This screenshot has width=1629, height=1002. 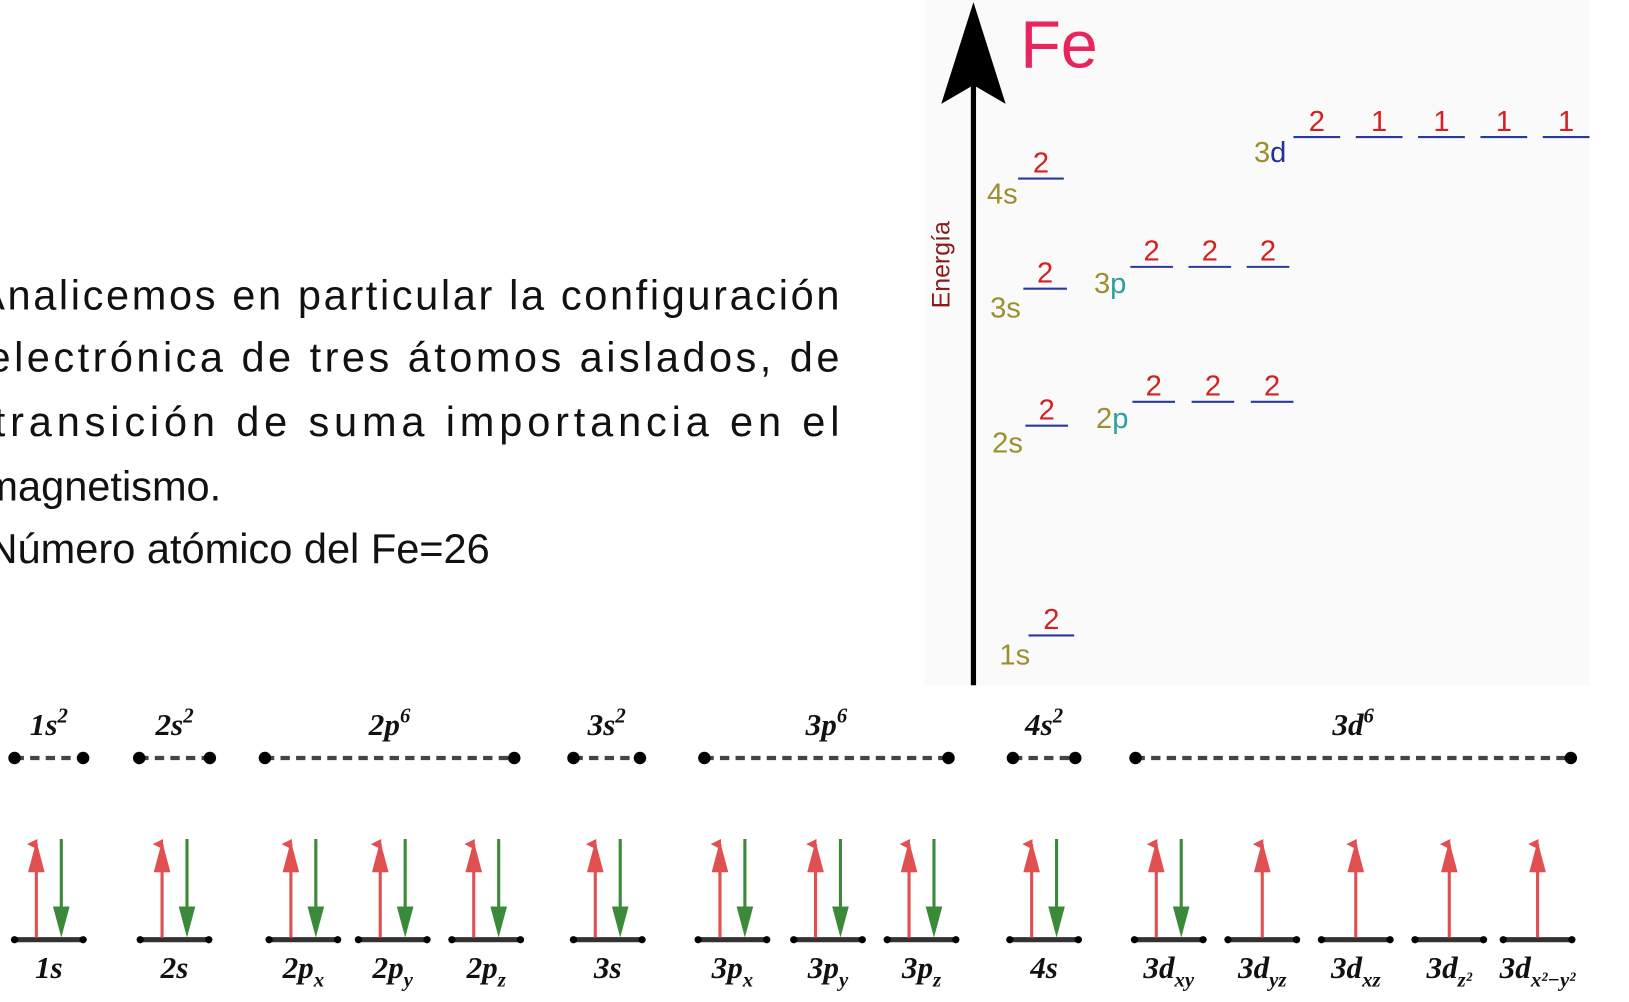 I want to click on orbital-base: 1s, so click(x=49, y=967).